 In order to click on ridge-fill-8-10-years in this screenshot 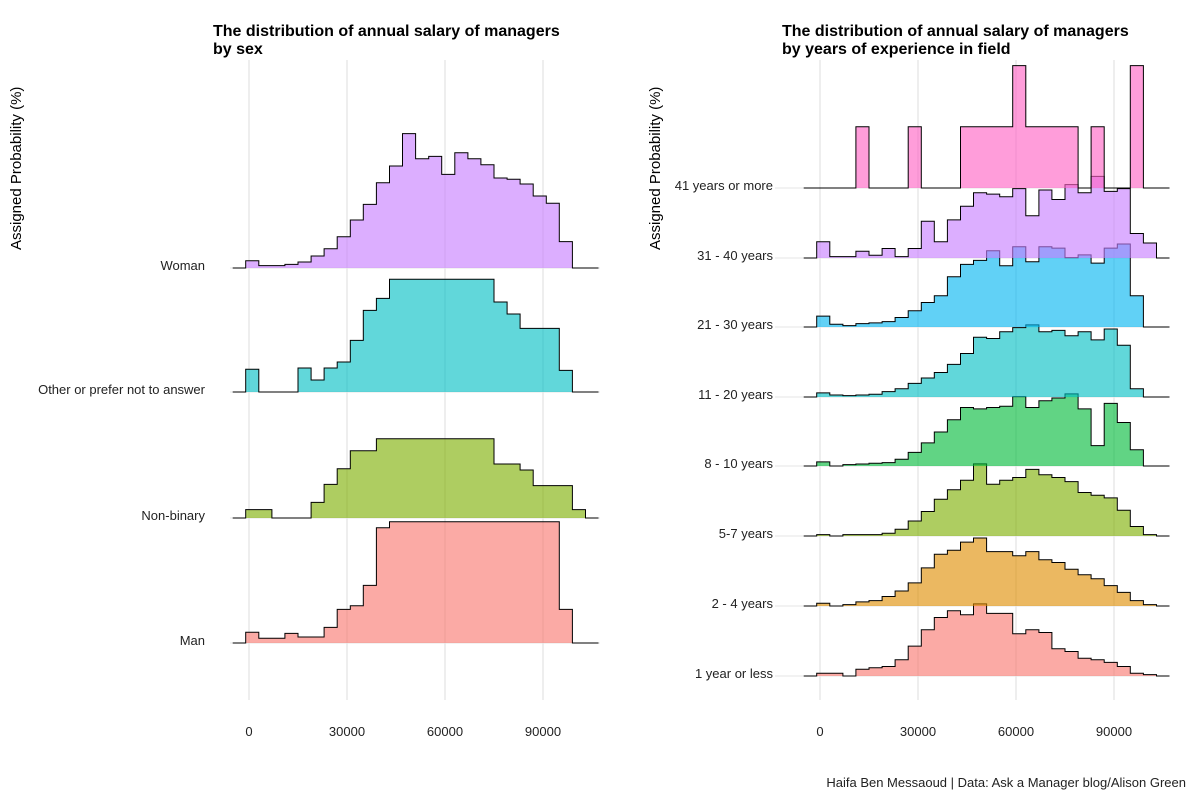, I will do `click(986, 429)`.